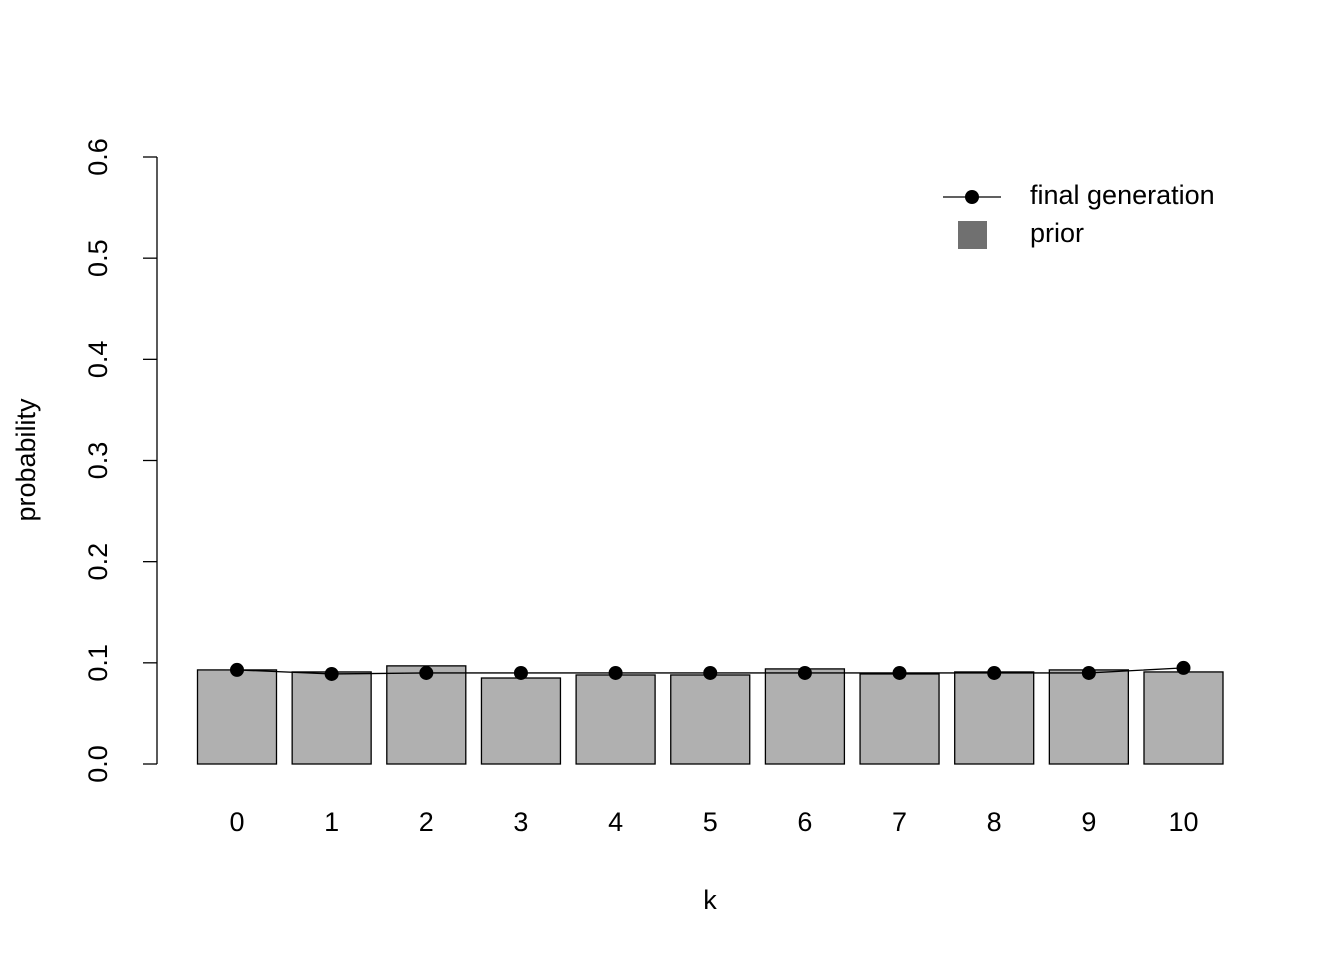  What do you see at coordinates (98, 157) in the screenshot?
I see `y-tick-label: 0.6` at bounding box center [98, 157].